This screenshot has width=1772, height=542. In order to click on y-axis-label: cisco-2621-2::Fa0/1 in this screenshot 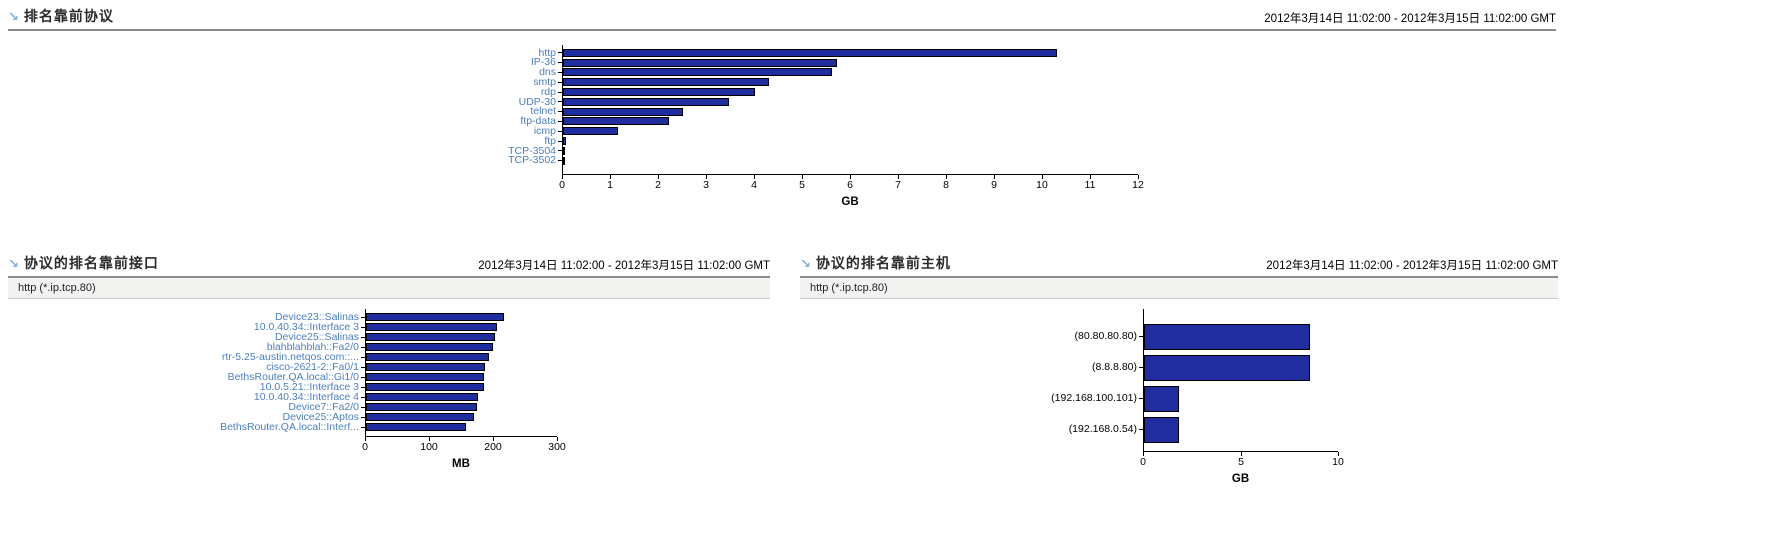, I will do `click(312, 366)`.